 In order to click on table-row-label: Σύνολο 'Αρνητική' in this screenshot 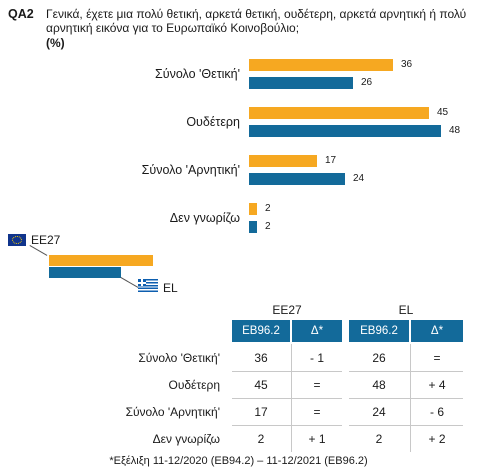, I will do `click(172, 412)`.